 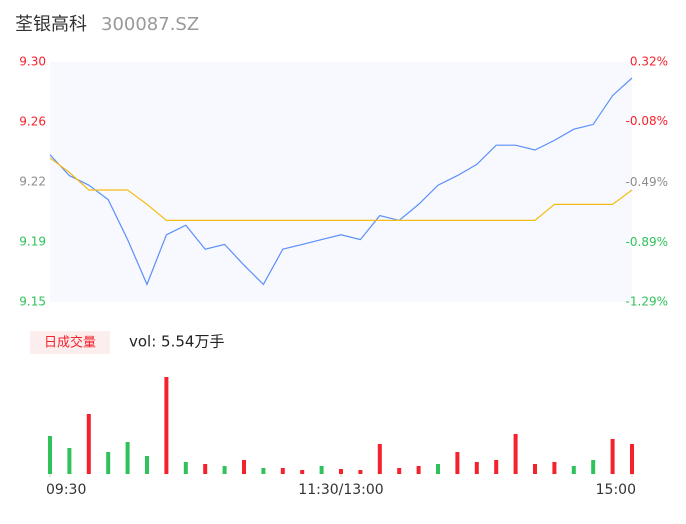 I want to click on y-tick-label: 9.19, so click(x=32, y=242).